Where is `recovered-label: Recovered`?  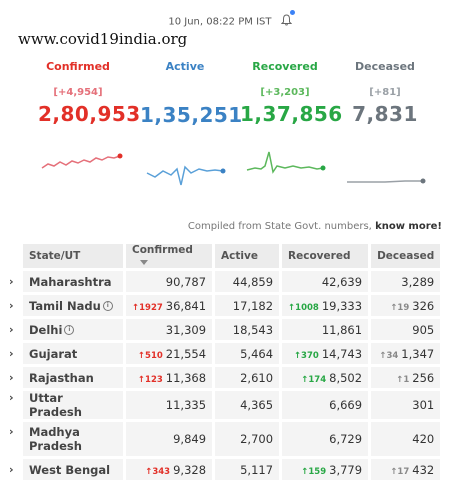
recovered-label: Recovered is located at coordinates (285, 66).